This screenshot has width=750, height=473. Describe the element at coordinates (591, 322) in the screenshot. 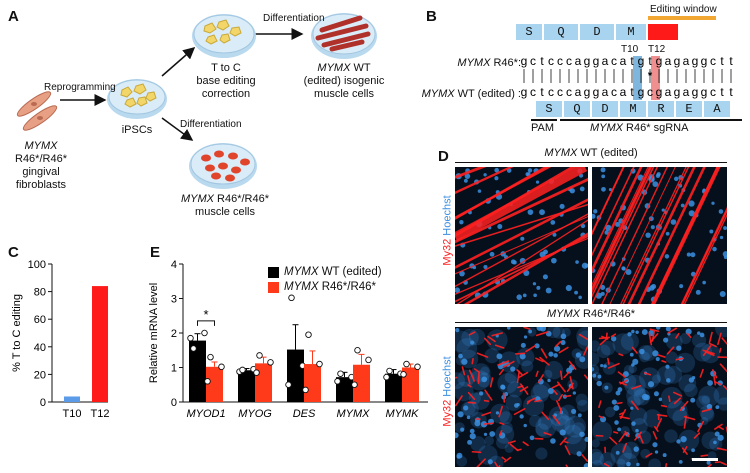

I see `bottom-title-rule` at that location.